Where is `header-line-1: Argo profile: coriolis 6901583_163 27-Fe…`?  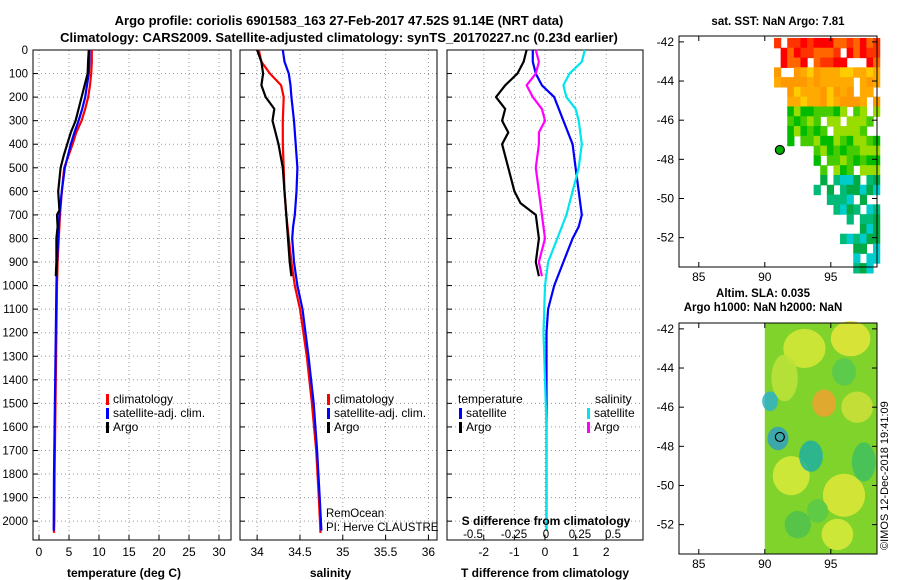 header-line-1: Argo profile: coriolis 6901583_163 27-Fe… is located at coordinates (339, 20).